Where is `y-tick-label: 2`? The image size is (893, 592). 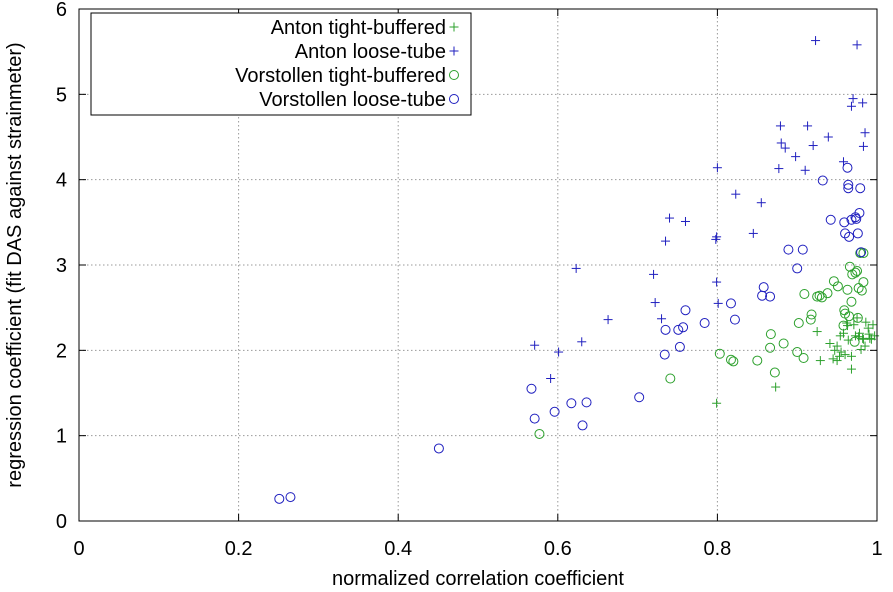
y-tick-label: 2 is located at coordinates (61, 351).